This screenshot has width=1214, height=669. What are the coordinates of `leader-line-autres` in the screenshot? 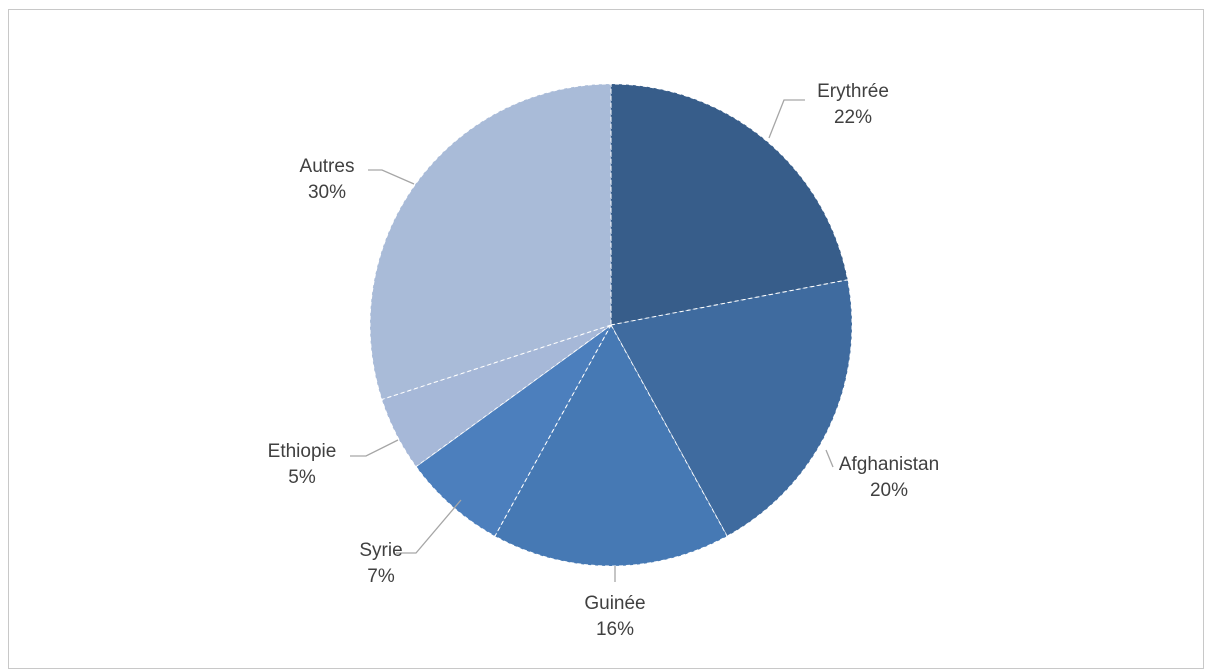 It's located at (391, 177).